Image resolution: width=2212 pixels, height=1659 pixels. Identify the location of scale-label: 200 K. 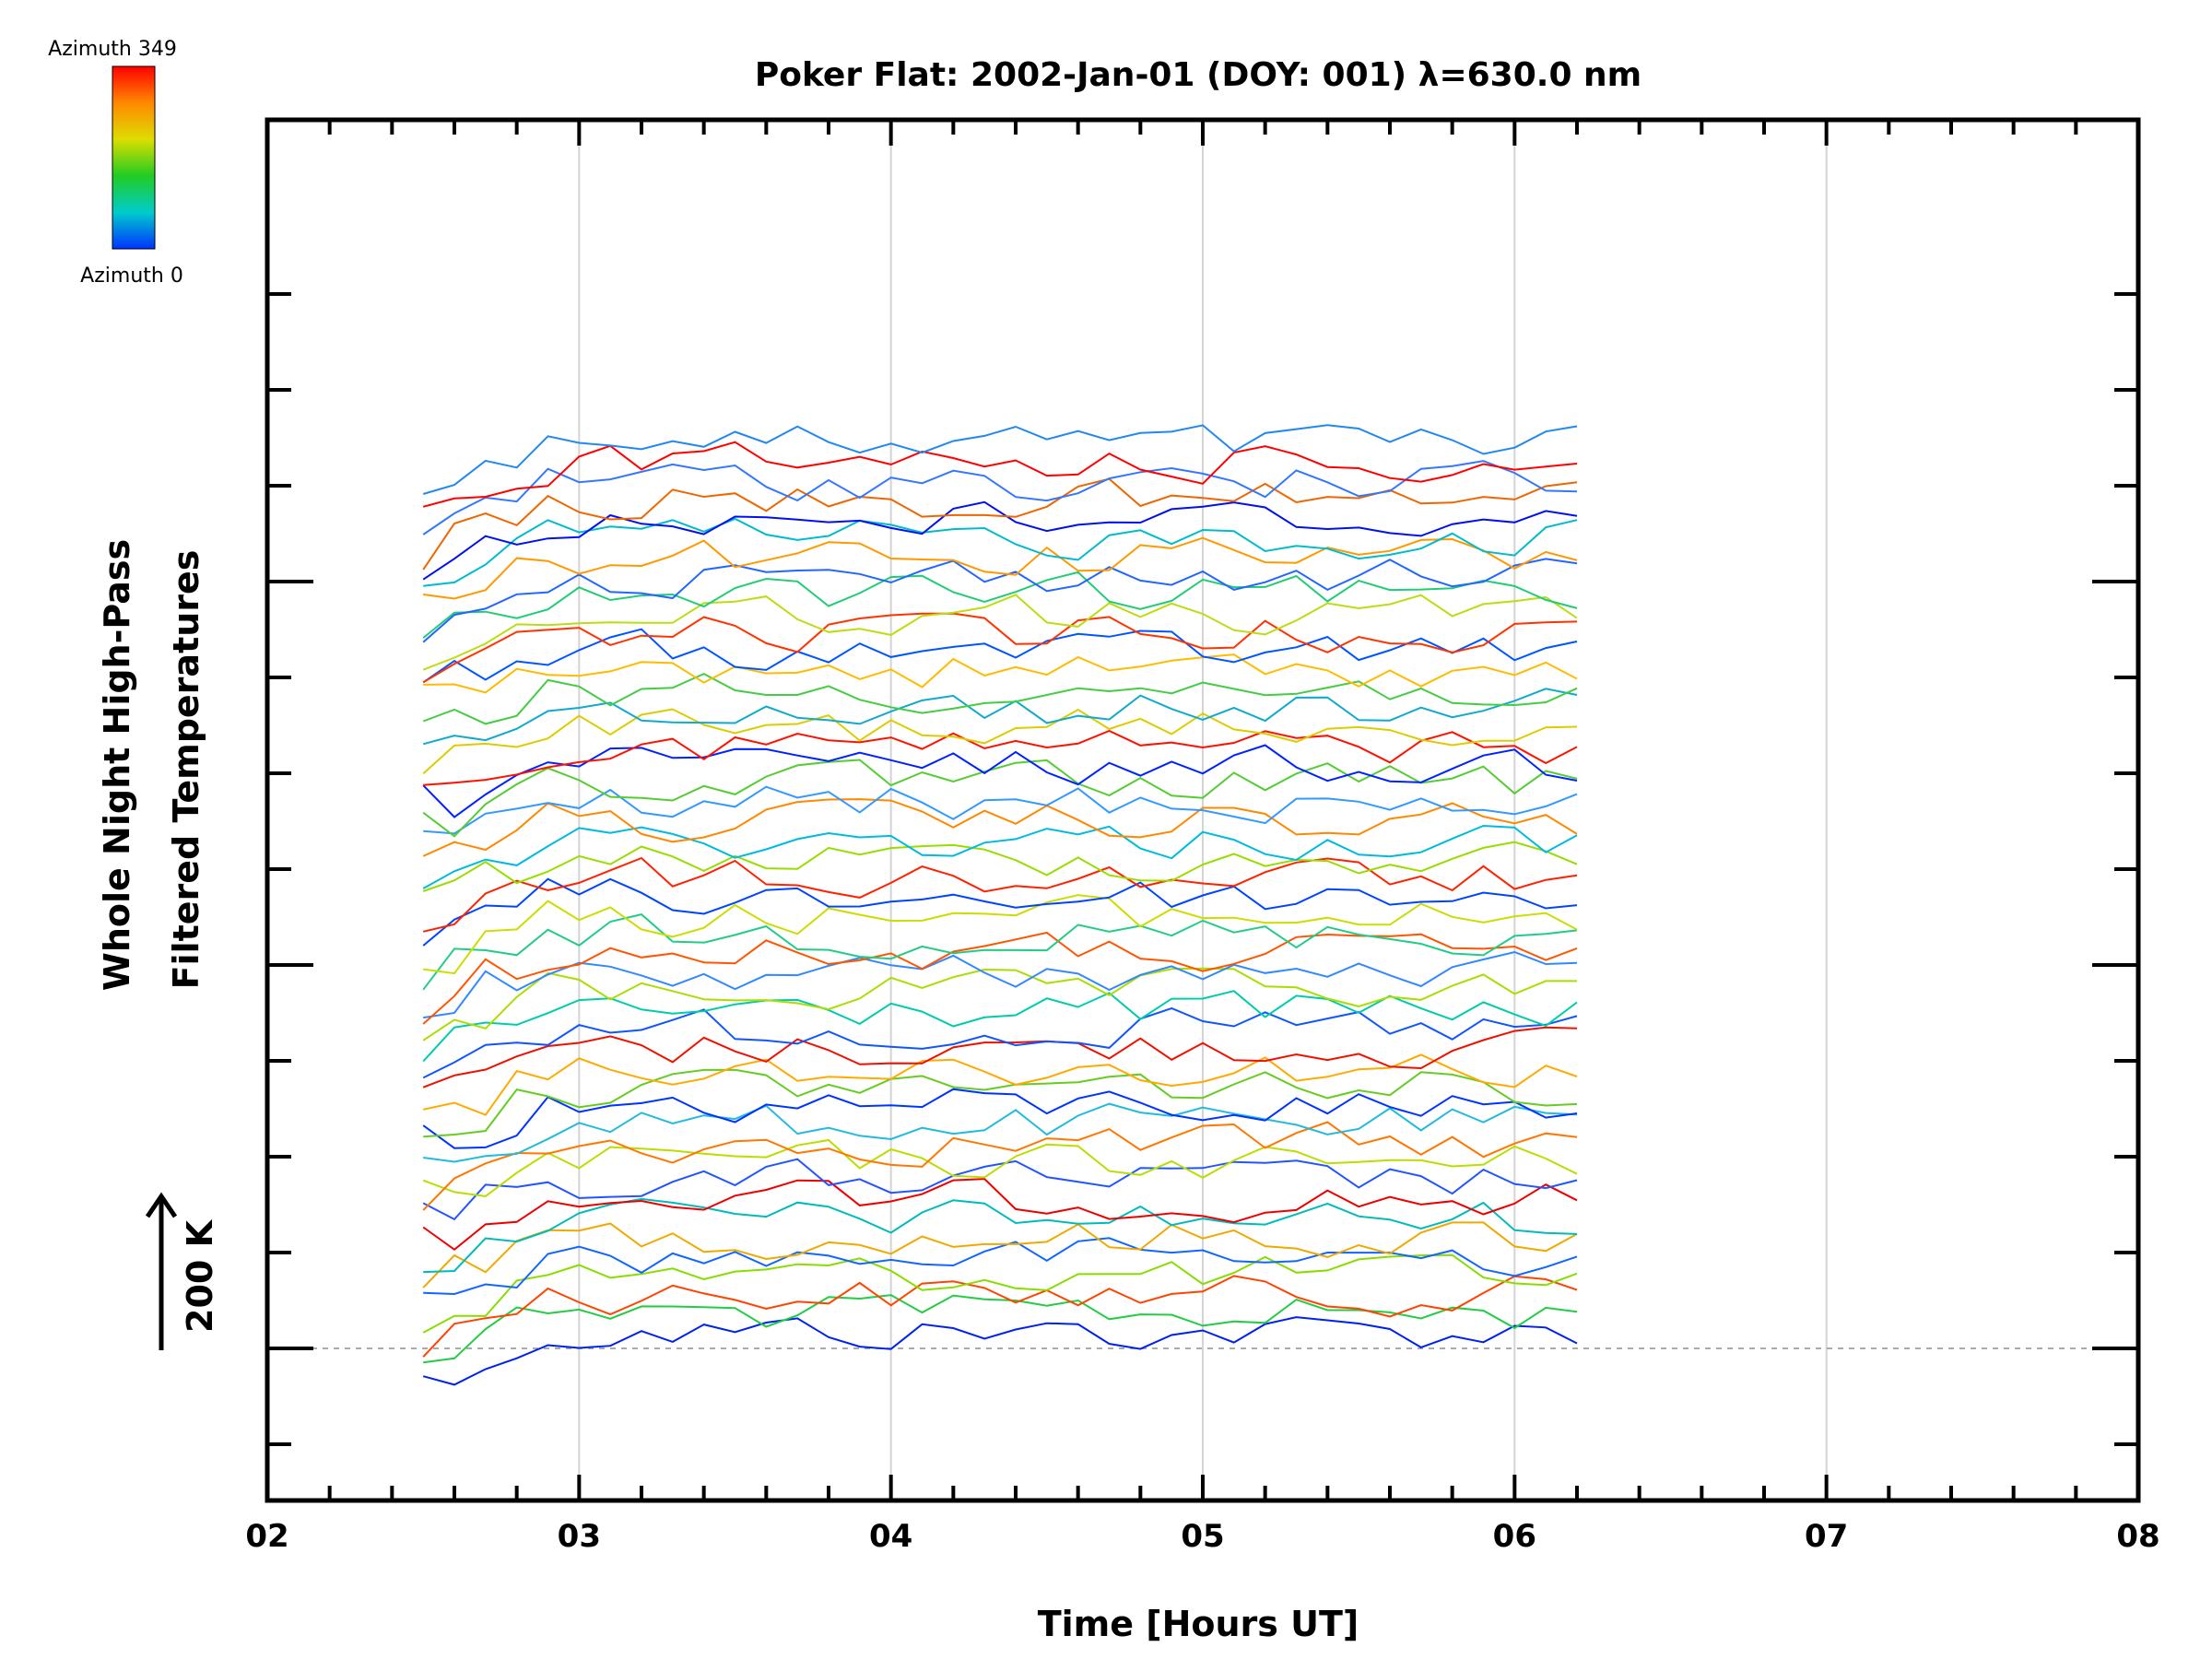
(200, 1275).